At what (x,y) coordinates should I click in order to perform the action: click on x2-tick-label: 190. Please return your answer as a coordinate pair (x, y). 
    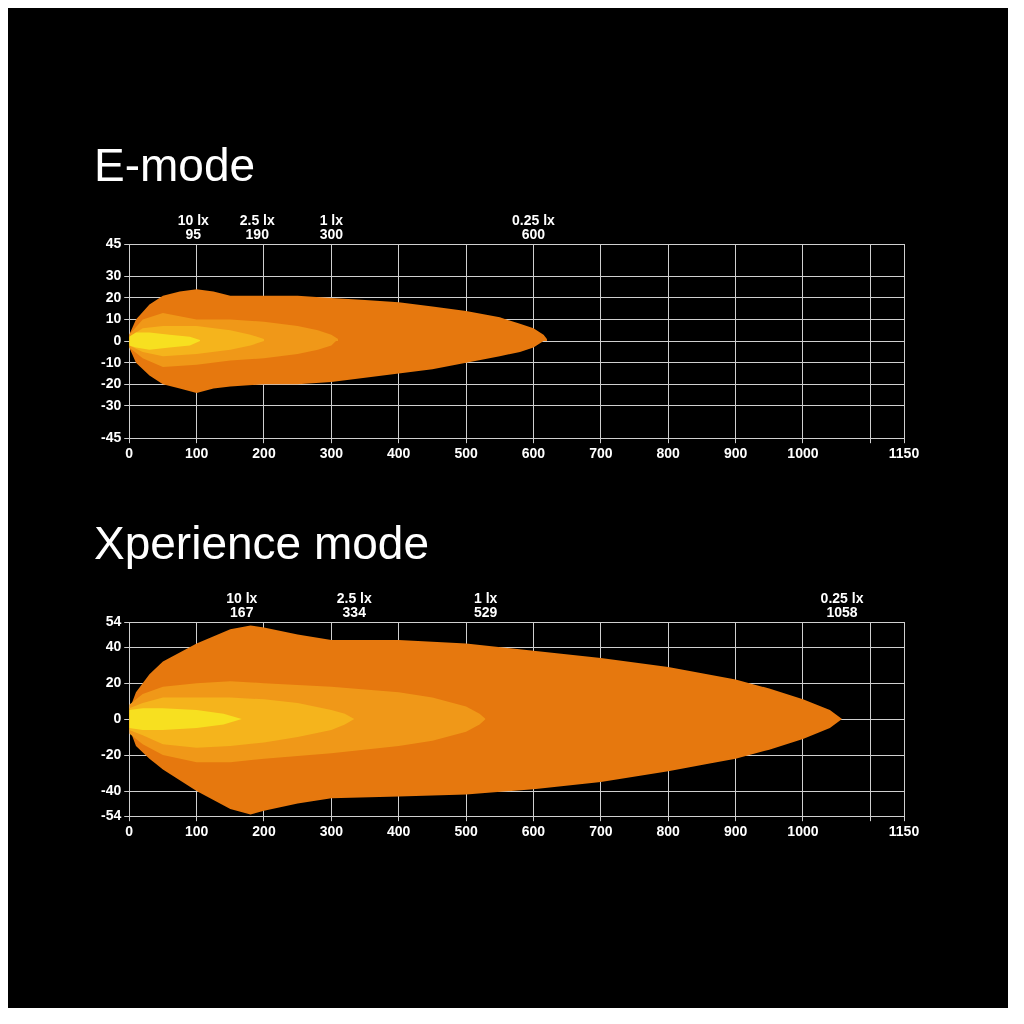
    Looking at the image, I should click on (257, 233).